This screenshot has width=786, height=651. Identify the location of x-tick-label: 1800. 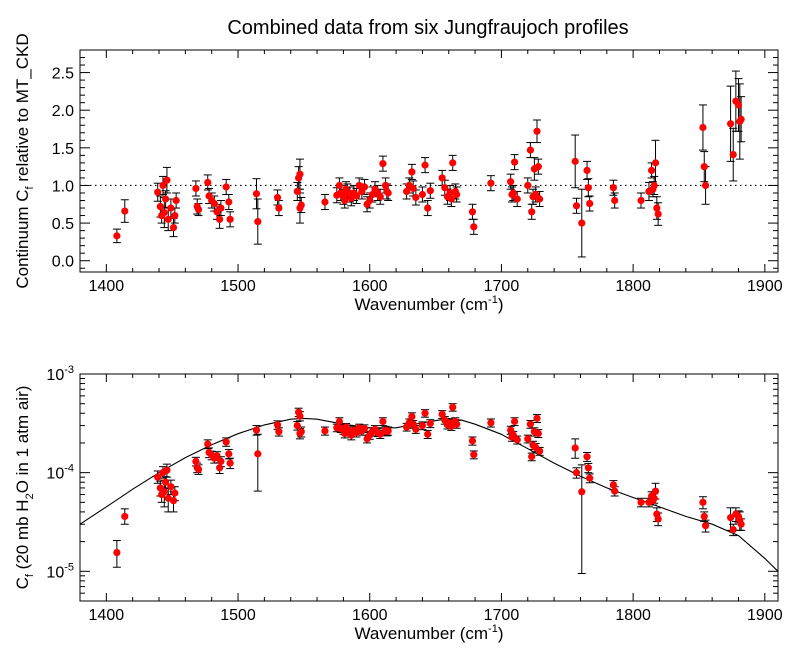
(633, 286).